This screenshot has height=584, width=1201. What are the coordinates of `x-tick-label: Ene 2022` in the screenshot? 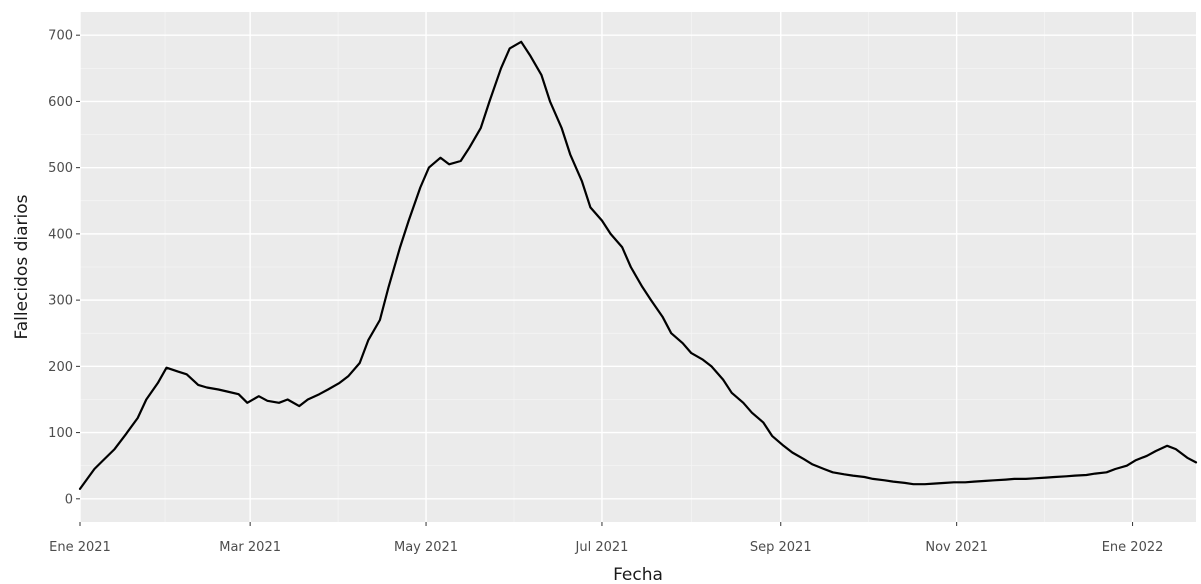 It's located at (1133, 547).